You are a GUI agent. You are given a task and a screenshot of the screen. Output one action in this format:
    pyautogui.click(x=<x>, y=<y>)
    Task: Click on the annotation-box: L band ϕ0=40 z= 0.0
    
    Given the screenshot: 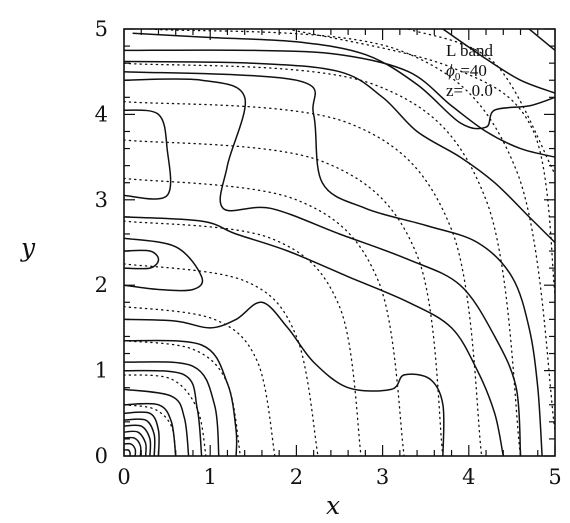 What is the action you would take?
    pyautogui.click(x=470, y=70)
    